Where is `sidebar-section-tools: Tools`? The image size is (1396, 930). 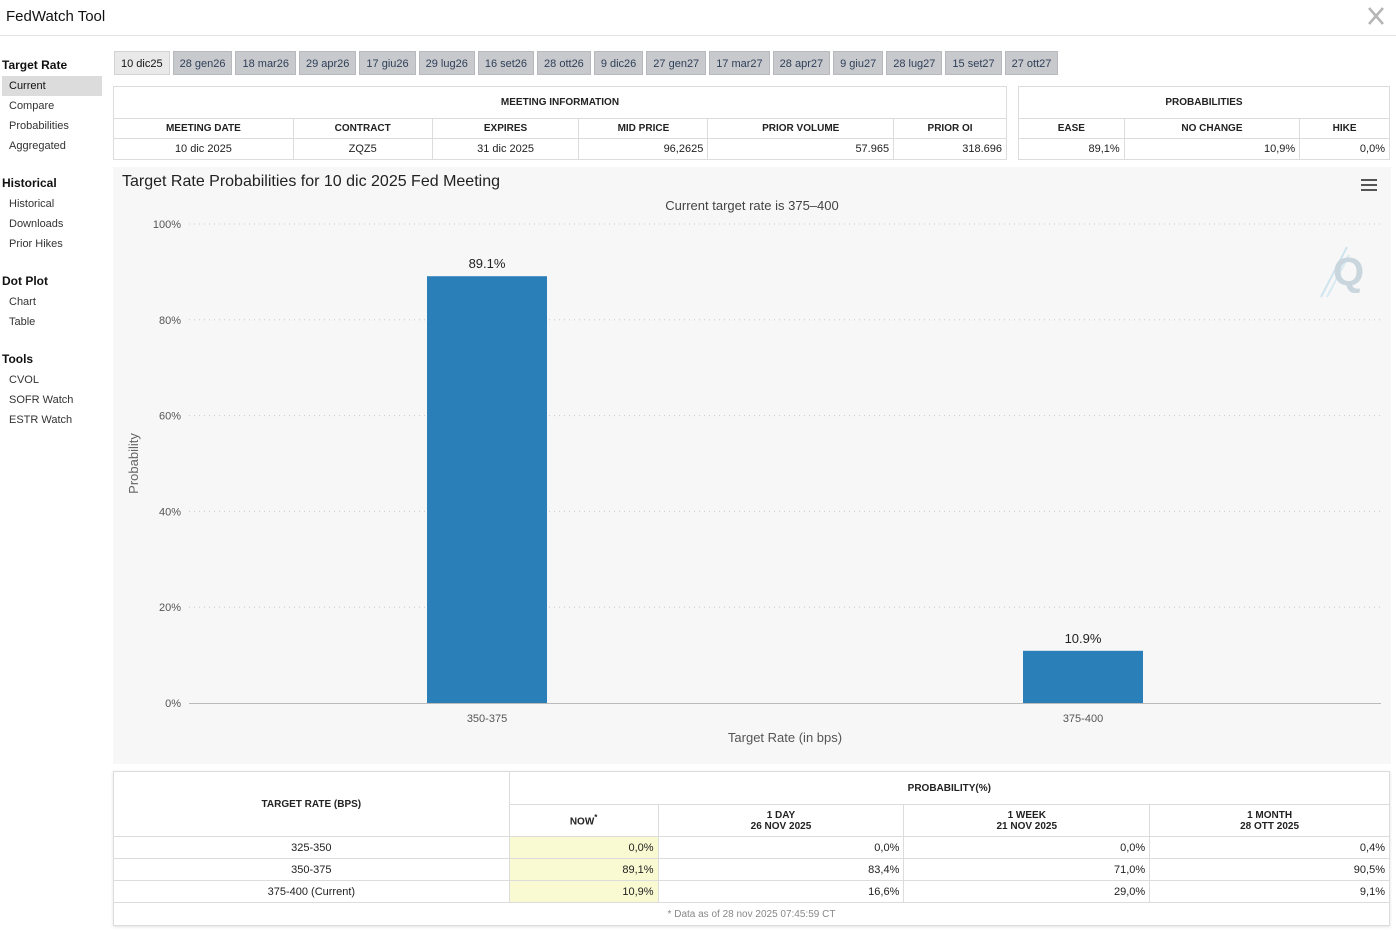
sidebar-section-tools: Tools is located at coordinates (18, 359).